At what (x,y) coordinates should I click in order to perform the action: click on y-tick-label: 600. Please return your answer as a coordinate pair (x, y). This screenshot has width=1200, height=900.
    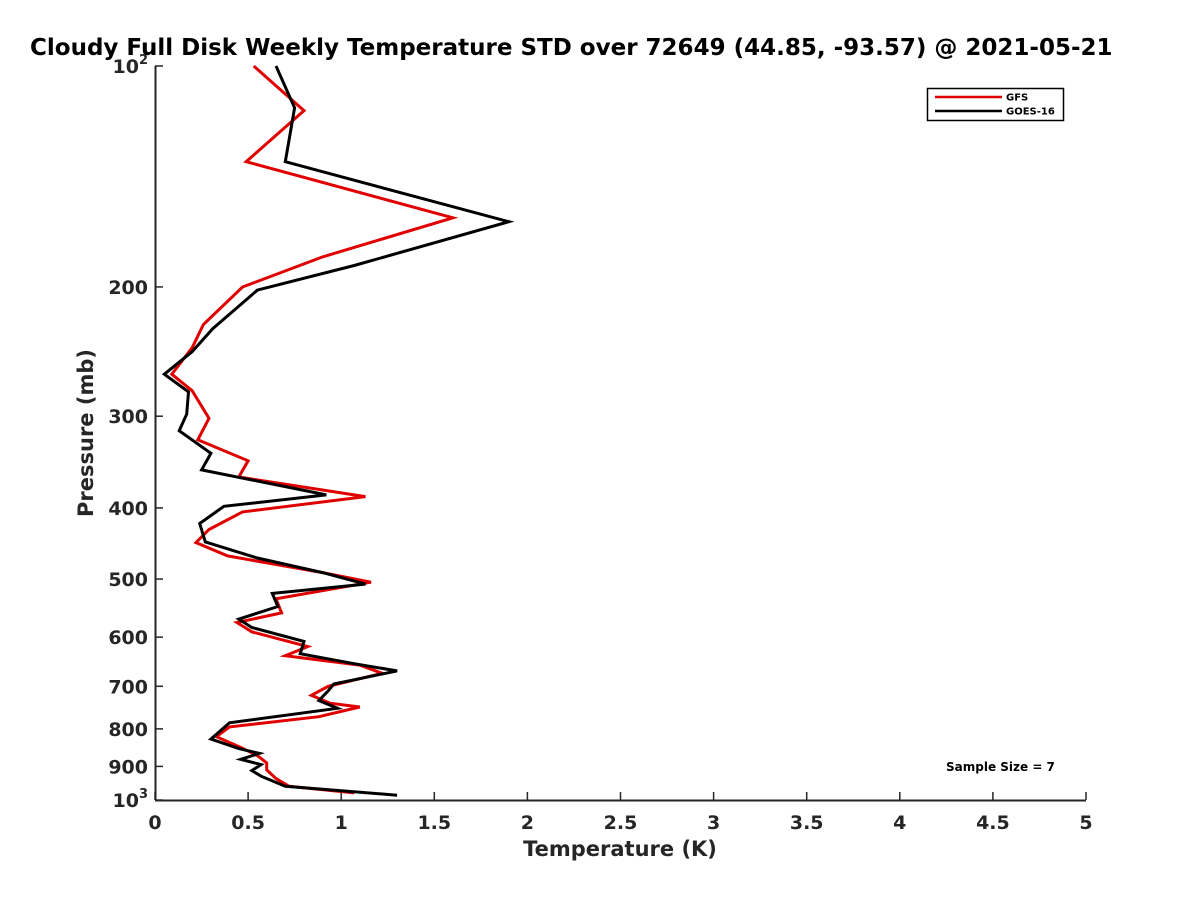
    Looking at the image, I should click on (128, 638).